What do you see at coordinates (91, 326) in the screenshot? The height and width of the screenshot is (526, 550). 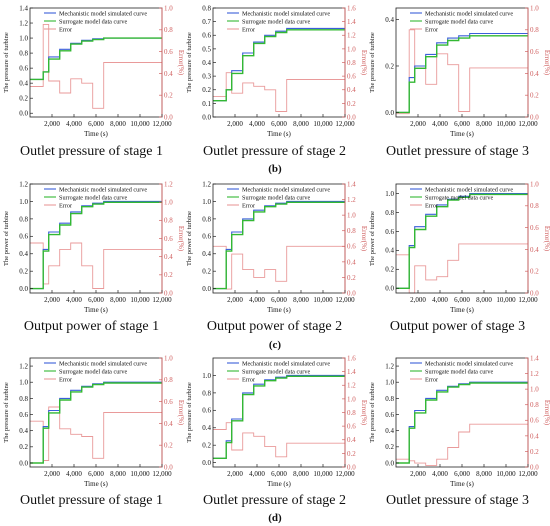 I see `panel-caption-4: Output power of stage 1` at bounding box center [91, 326].